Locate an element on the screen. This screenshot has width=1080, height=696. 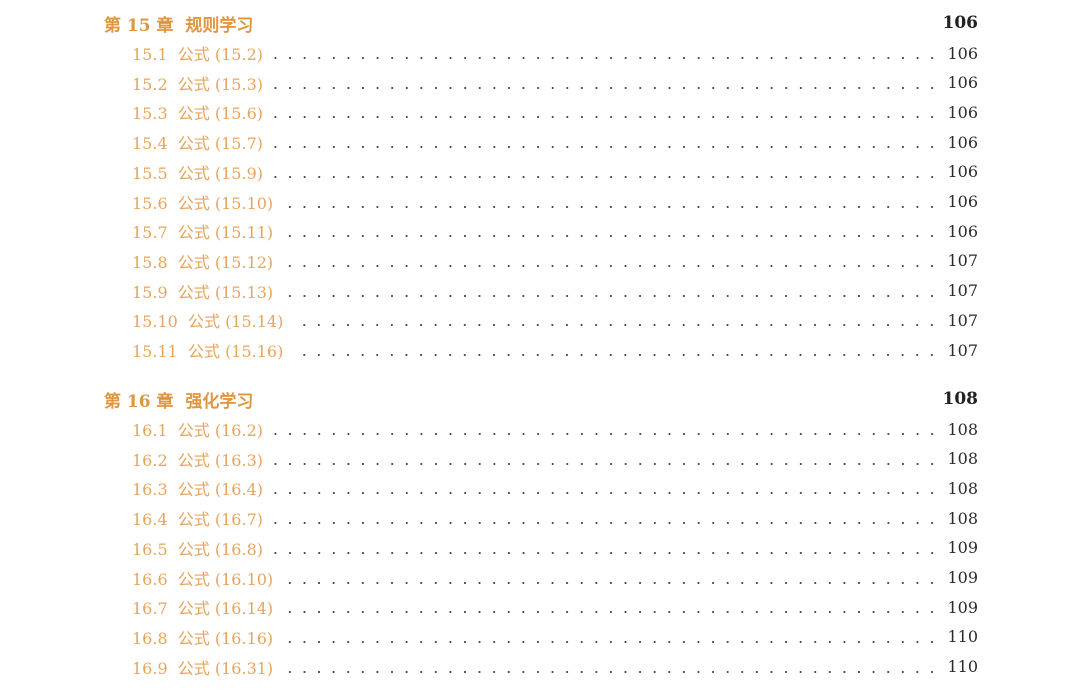
toc-entry-link: 15.11 公式 (15.16) is located at coordinates (208, 351).